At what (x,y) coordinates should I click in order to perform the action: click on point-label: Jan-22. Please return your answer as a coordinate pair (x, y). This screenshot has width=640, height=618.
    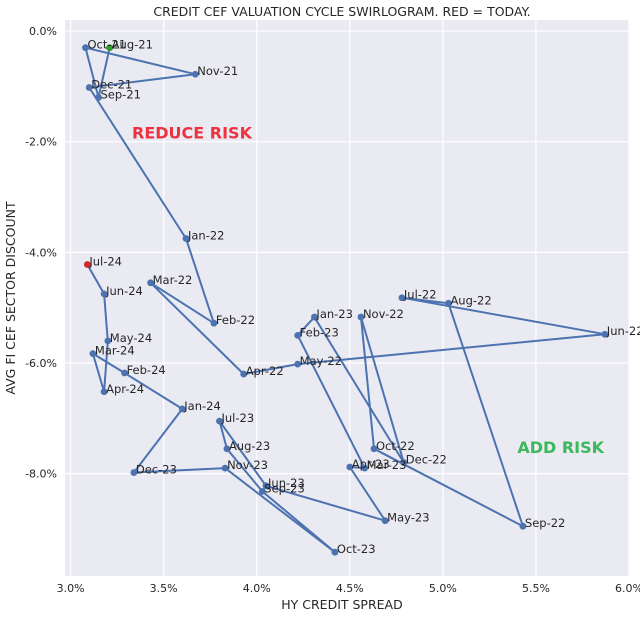
    Looking at the image, I should click on (206, 236).